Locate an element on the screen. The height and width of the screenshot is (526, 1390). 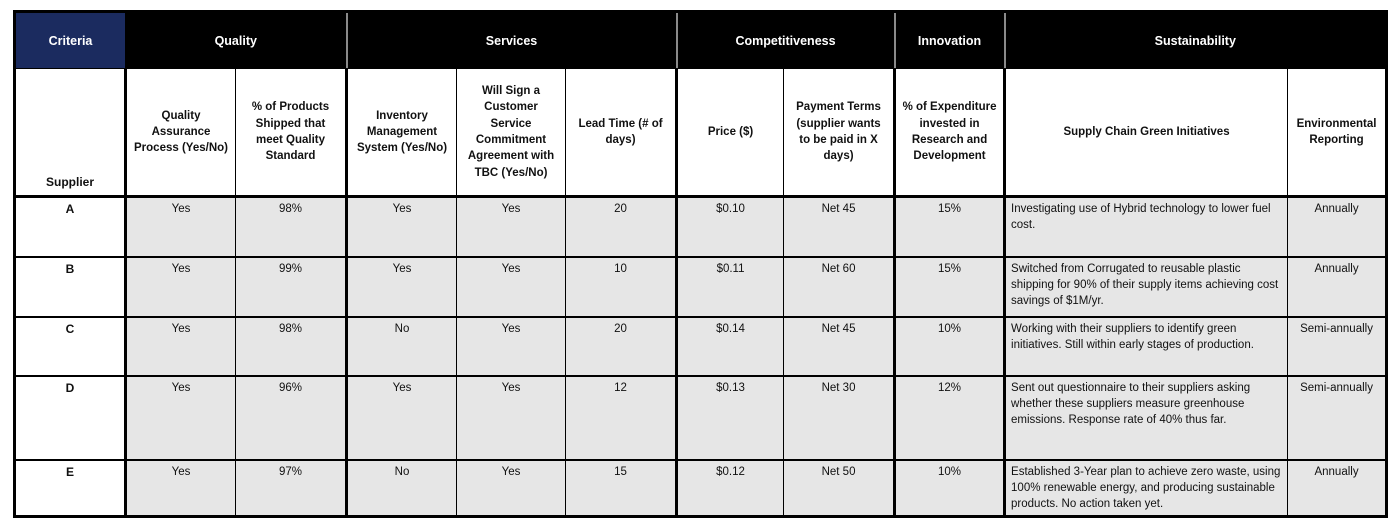
cell-price: $0.14 is located at coordinates (730, 346).